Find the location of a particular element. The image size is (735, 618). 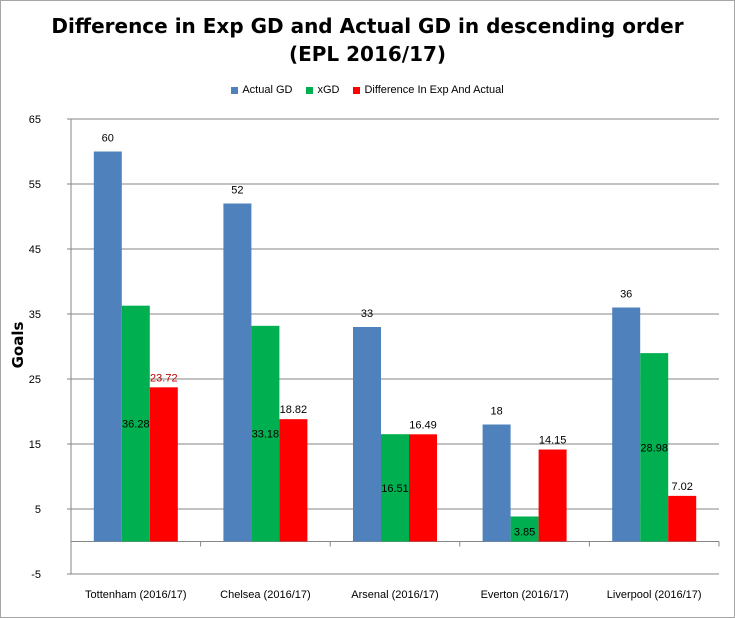

data-label: 36.28 is located at coordinates (136, 425).